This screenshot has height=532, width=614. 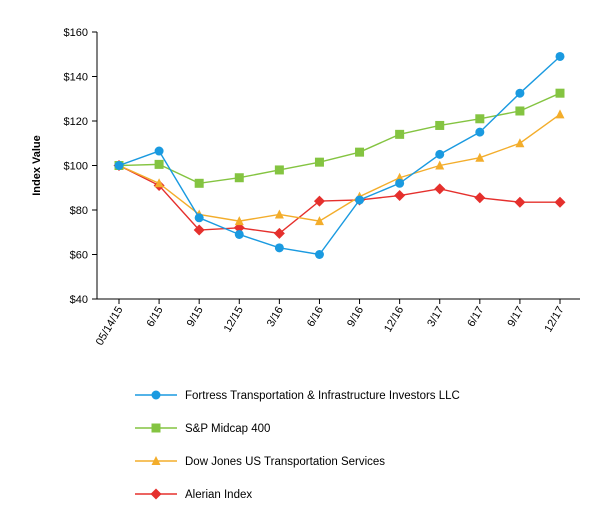 What do you see at coordinates (515, 317) in the screenshot?
I see `x-tick-label: 9/17` at bounding box center [515, 317].